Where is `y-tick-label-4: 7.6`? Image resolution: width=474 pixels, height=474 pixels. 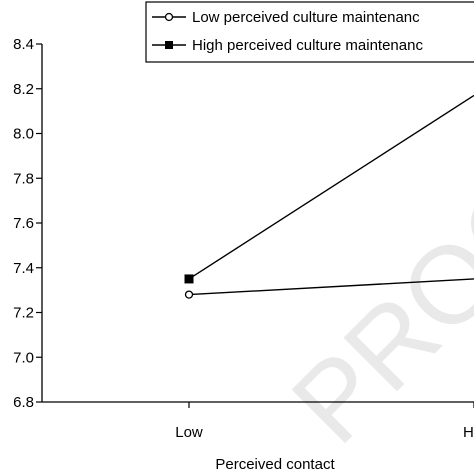 y-tick-label-4: 7.6 is located at coordinates (23, 223).